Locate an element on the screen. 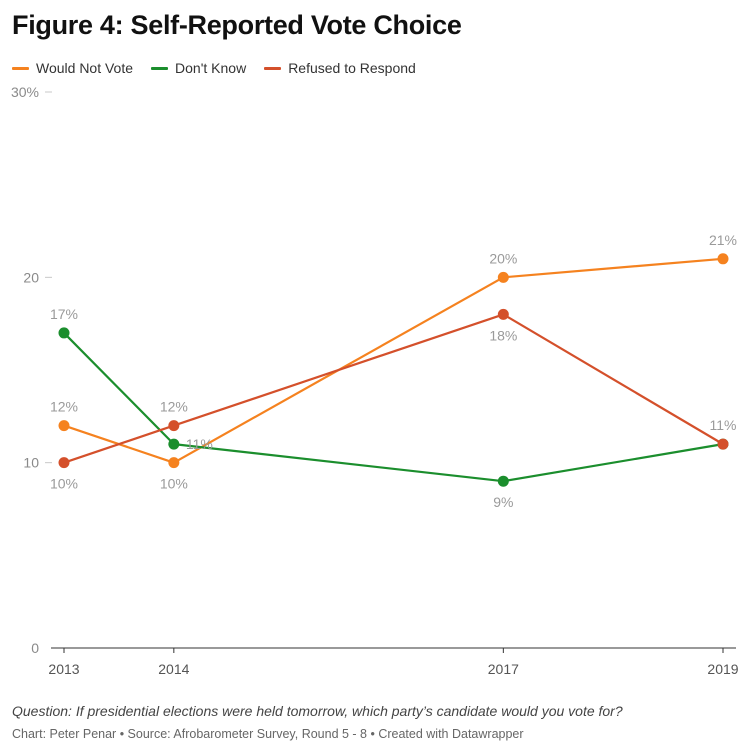 This screenshot has width=754, height=754. legend-label-refused: Refused to Respond is located at coordinates (352, 68).